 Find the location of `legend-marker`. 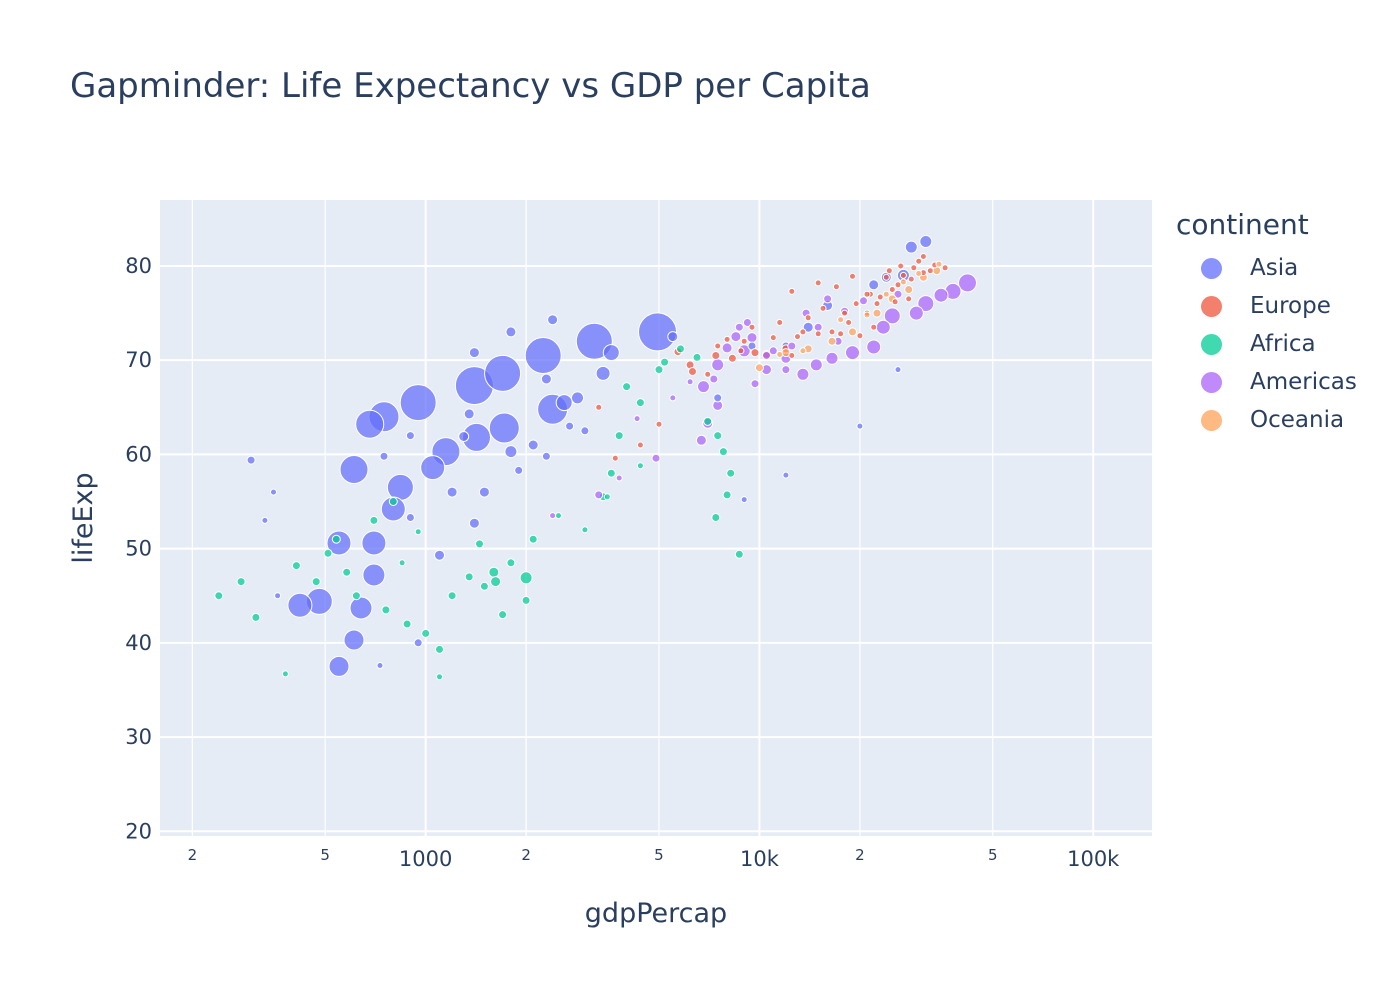

legend-marker is located at coordinates (1211, 382).